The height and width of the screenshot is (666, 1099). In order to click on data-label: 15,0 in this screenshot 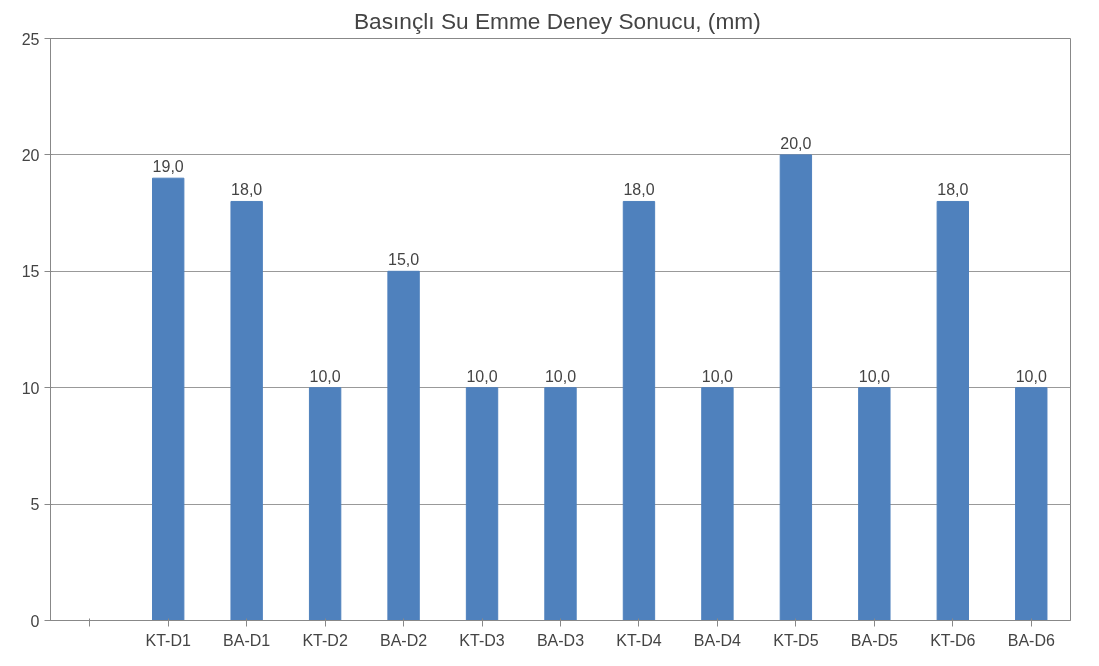, I will do `click(404, 260)`.